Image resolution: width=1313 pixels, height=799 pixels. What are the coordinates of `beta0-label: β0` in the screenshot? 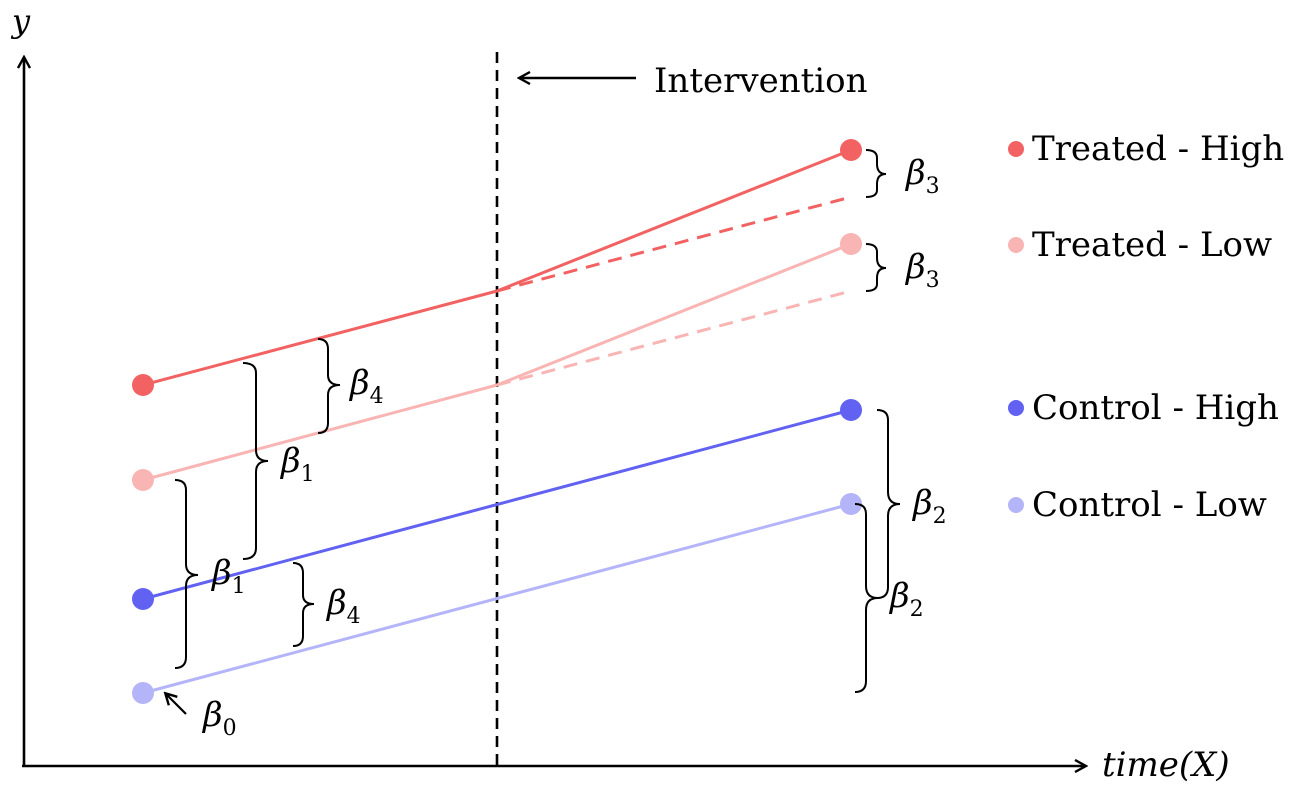 It's located at (219, 718).